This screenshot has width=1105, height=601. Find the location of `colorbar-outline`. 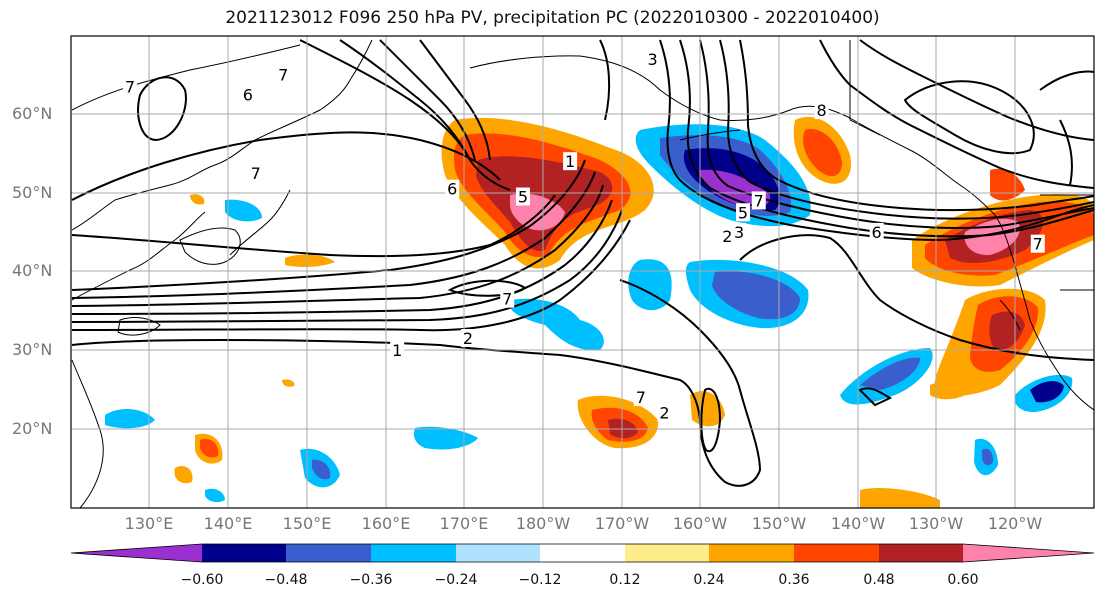

colorbar-outline is located at coordinates (582, 553).